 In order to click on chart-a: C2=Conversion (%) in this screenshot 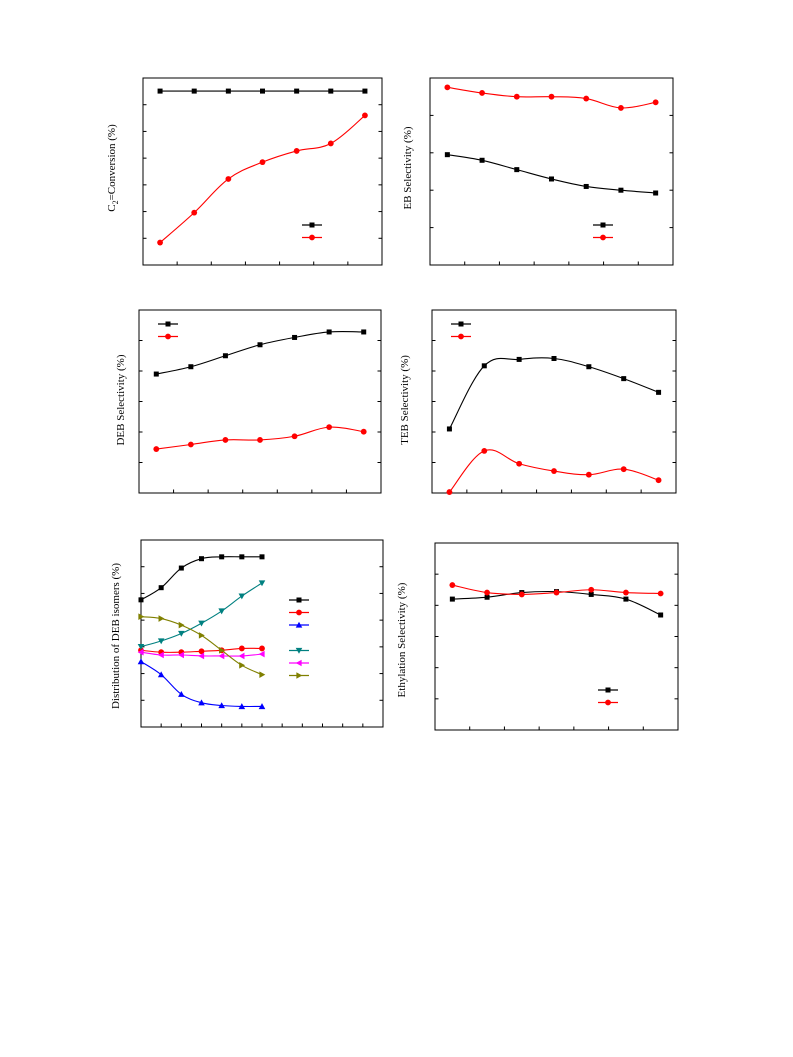, I will do `click(244, 171)`.